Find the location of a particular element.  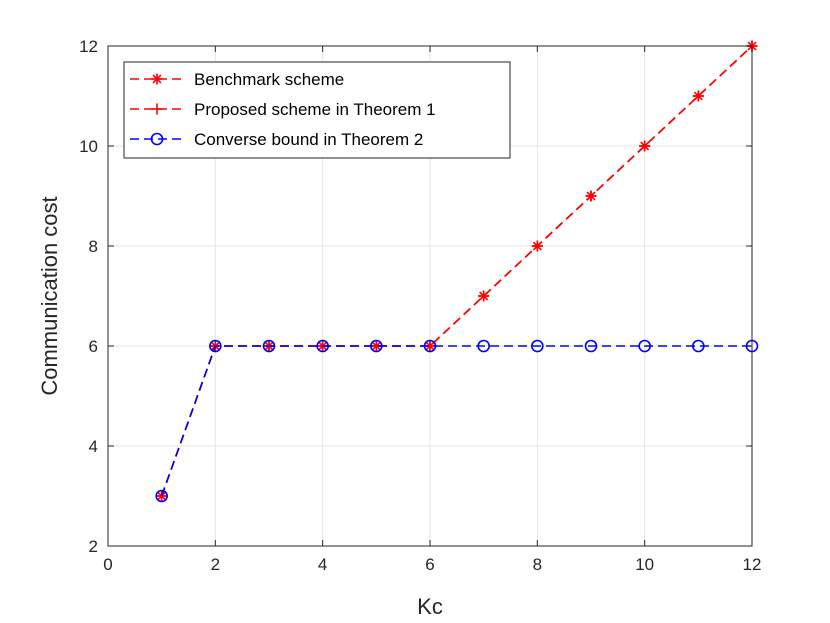

y-axis-title: Communication cost is located at coordinates (49, 295).